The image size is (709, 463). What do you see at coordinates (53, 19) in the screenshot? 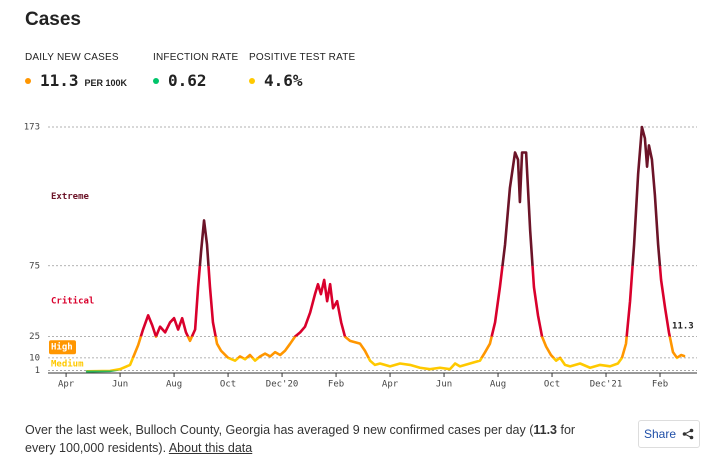
I see `title: Cases` at bounding box center [53, 19].